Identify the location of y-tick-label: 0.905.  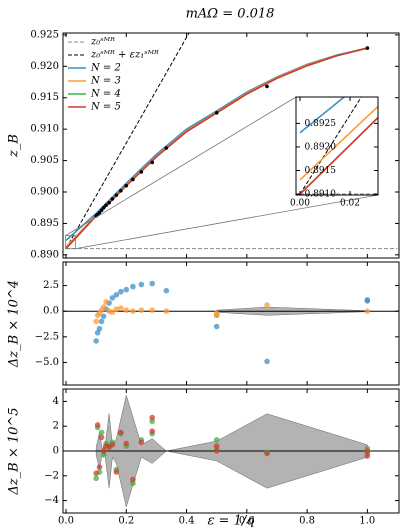
(44, 160).